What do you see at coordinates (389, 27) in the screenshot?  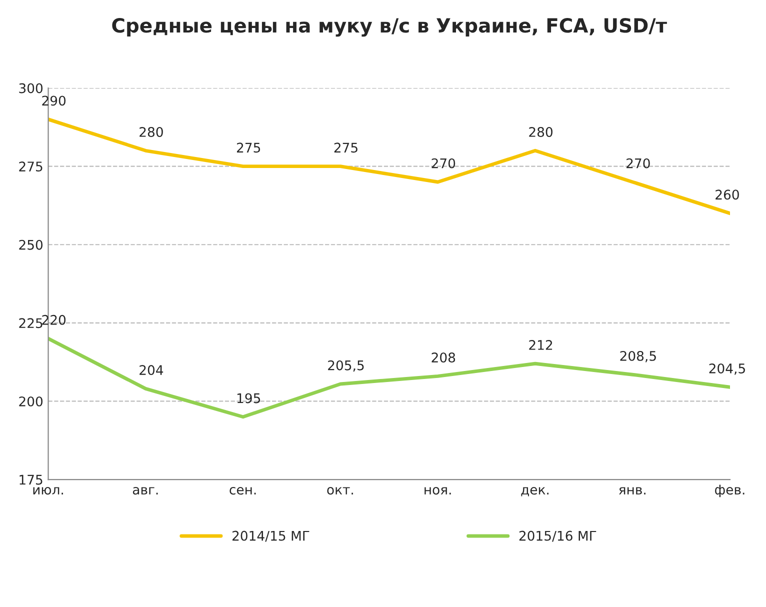 I see `chart-title: Средные цены на муку в/с в Украине, FCA, USD/т` at bounding box center [389, 27].